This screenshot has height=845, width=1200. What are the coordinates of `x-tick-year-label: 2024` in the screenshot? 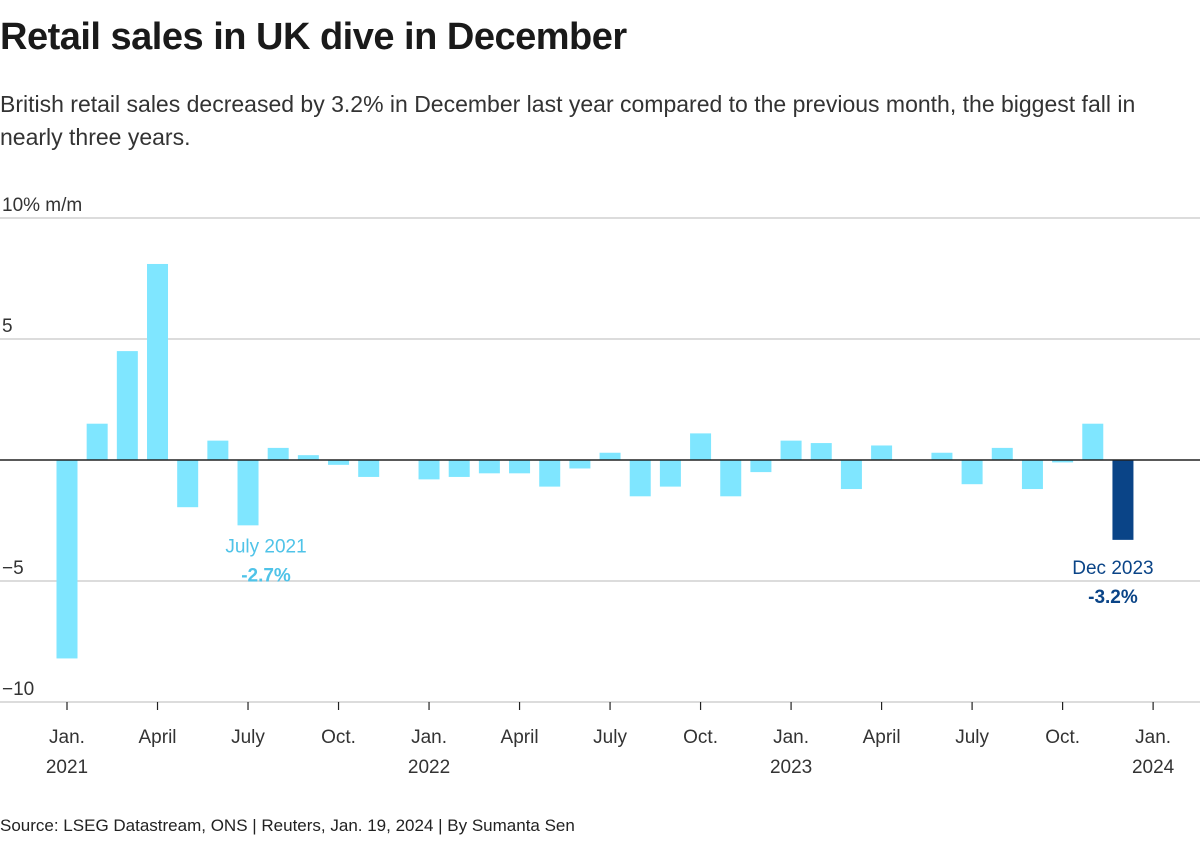 It's located at (1153, 767).